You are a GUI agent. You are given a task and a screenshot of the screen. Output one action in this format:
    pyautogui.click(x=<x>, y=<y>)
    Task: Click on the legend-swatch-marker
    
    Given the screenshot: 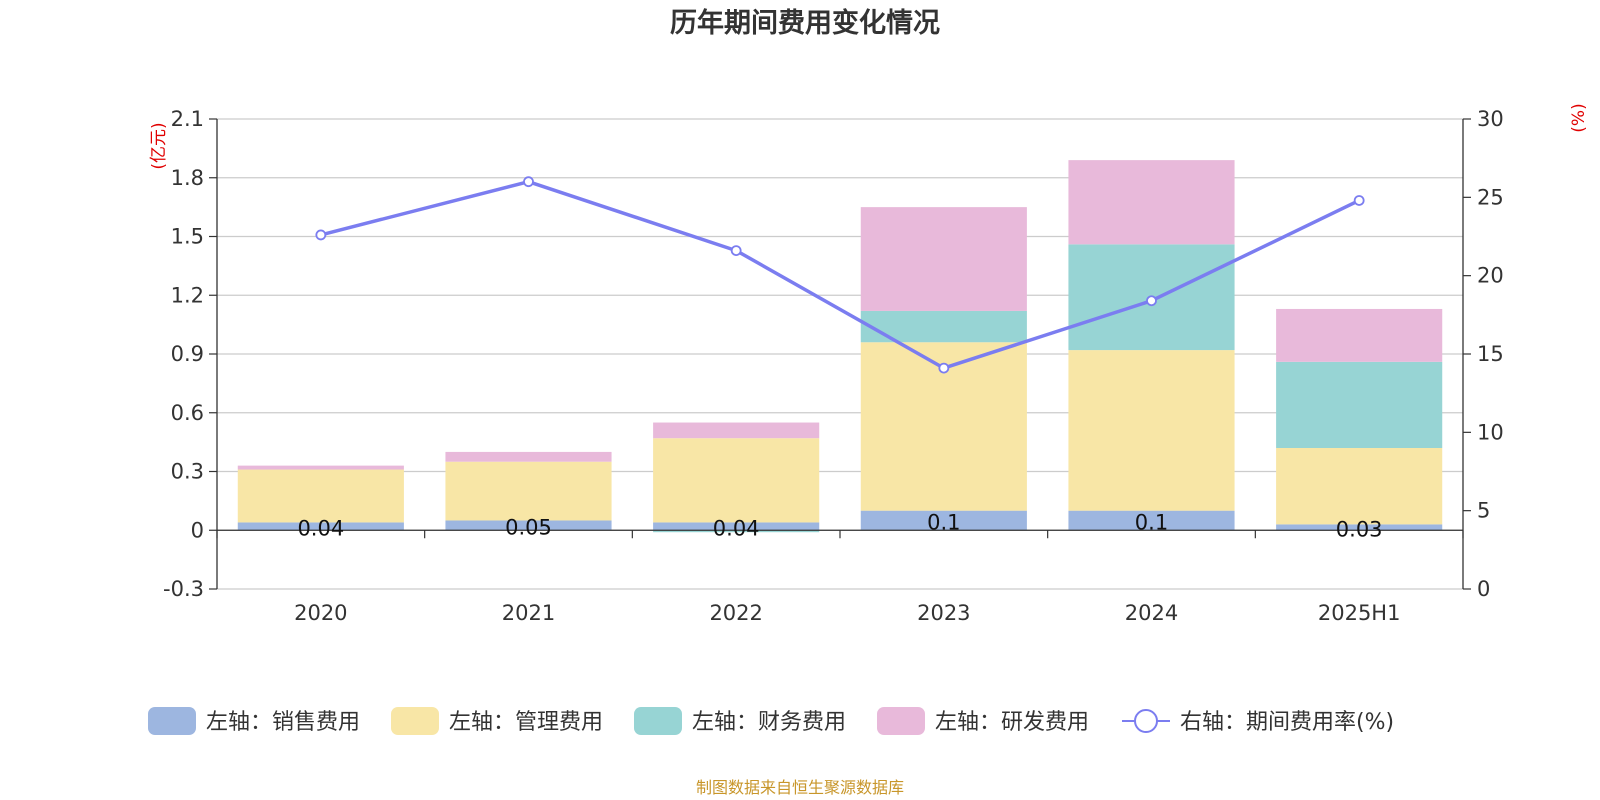 What is the action you would take?
    pyautogui.click(x=1146, y=721)
    